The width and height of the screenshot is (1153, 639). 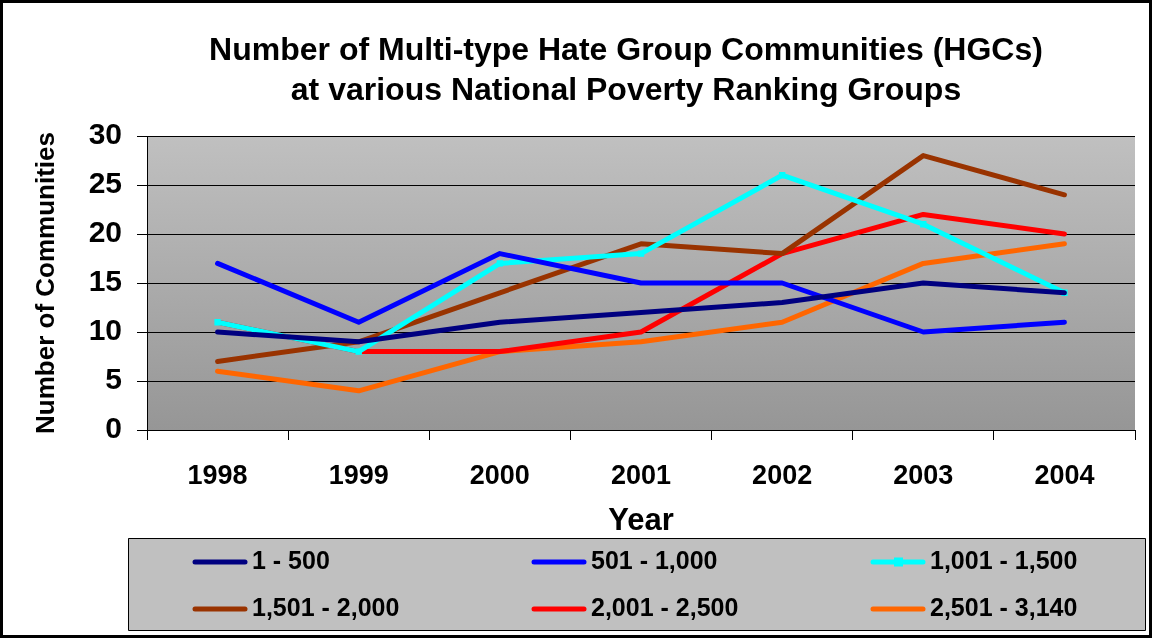 What do you see at coordinates (105, 183) in the screenshot?
I see `y-tick-label: 25` at bounding box center [105, 183].